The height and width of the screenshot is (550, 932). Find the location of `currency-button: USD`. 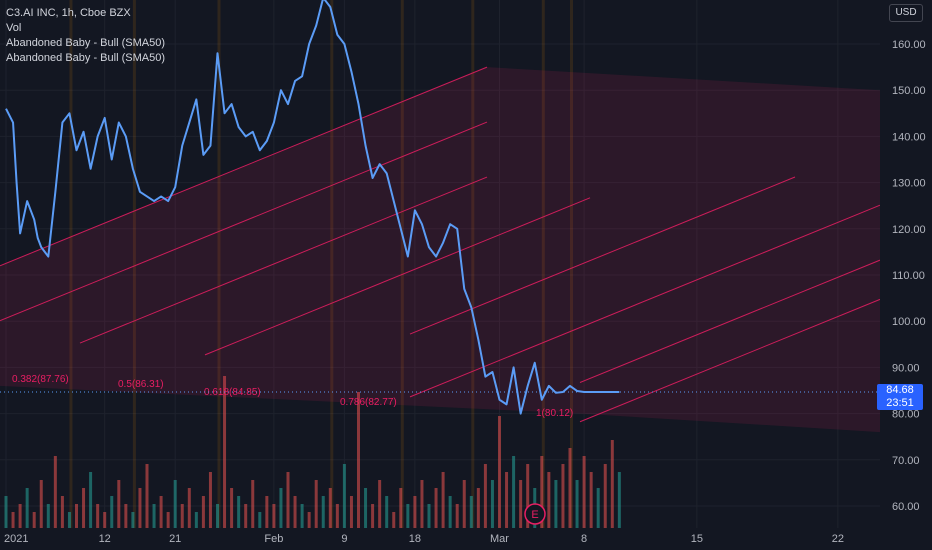

currency-button: USD is located at coordinates (906, 13).